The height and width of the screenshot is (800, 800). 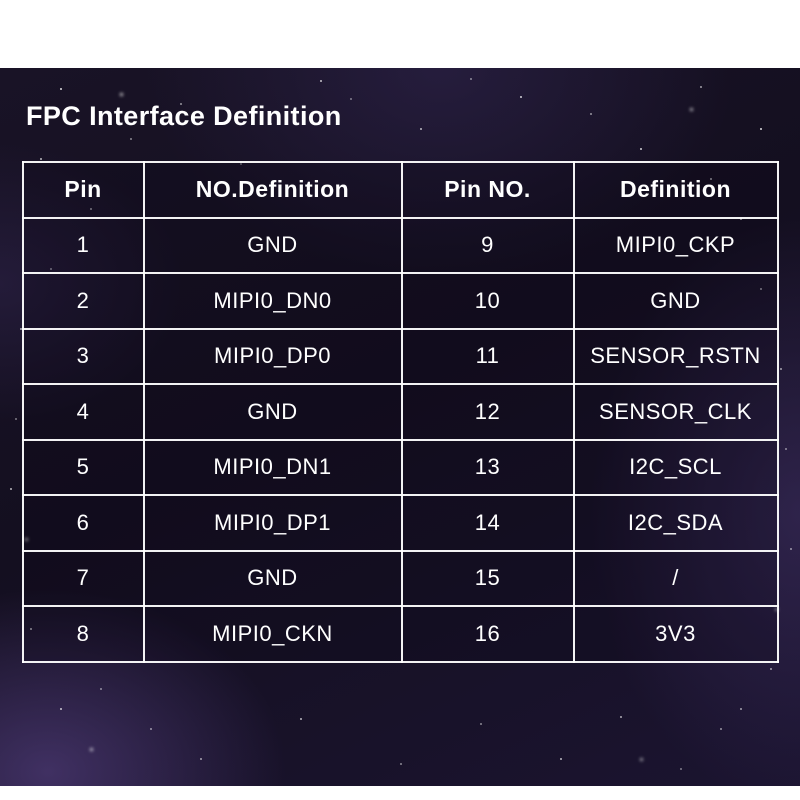 What do you see at coordinates (675, 245) in the screenshot?
I see `table-cell: MIPI0_CKP` at bounding box center [675, 245].